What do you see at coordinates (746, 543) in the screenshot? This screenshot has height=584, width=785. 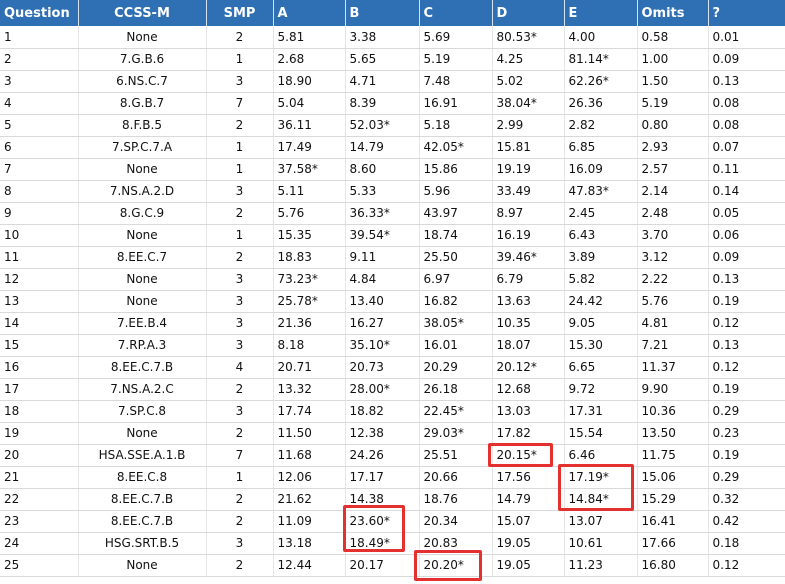 I see `table-cell: 0.18` at bounding box center [746, 543].